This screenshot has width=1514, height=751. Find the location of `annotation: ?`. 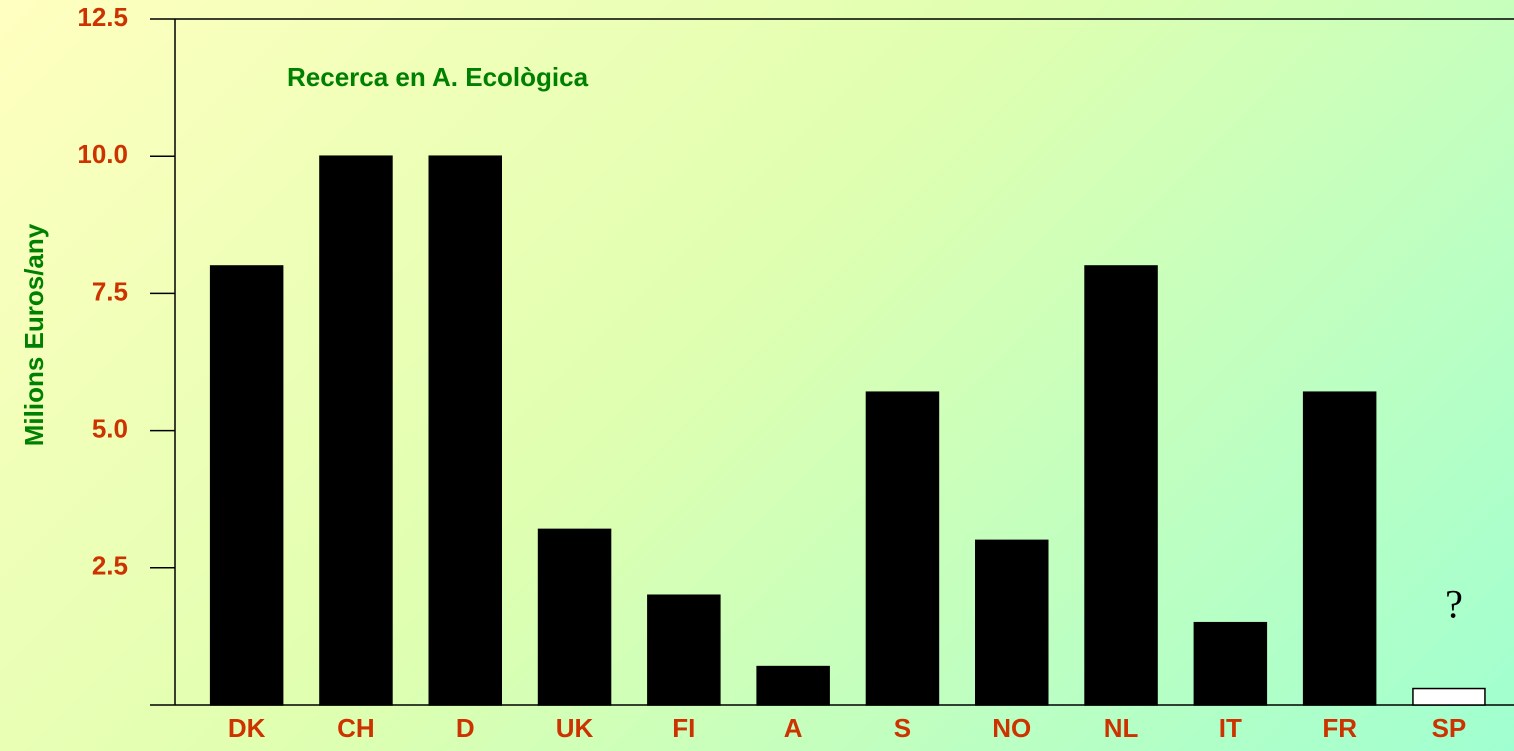

annotation: ? is located at coordinates (1454, 604).